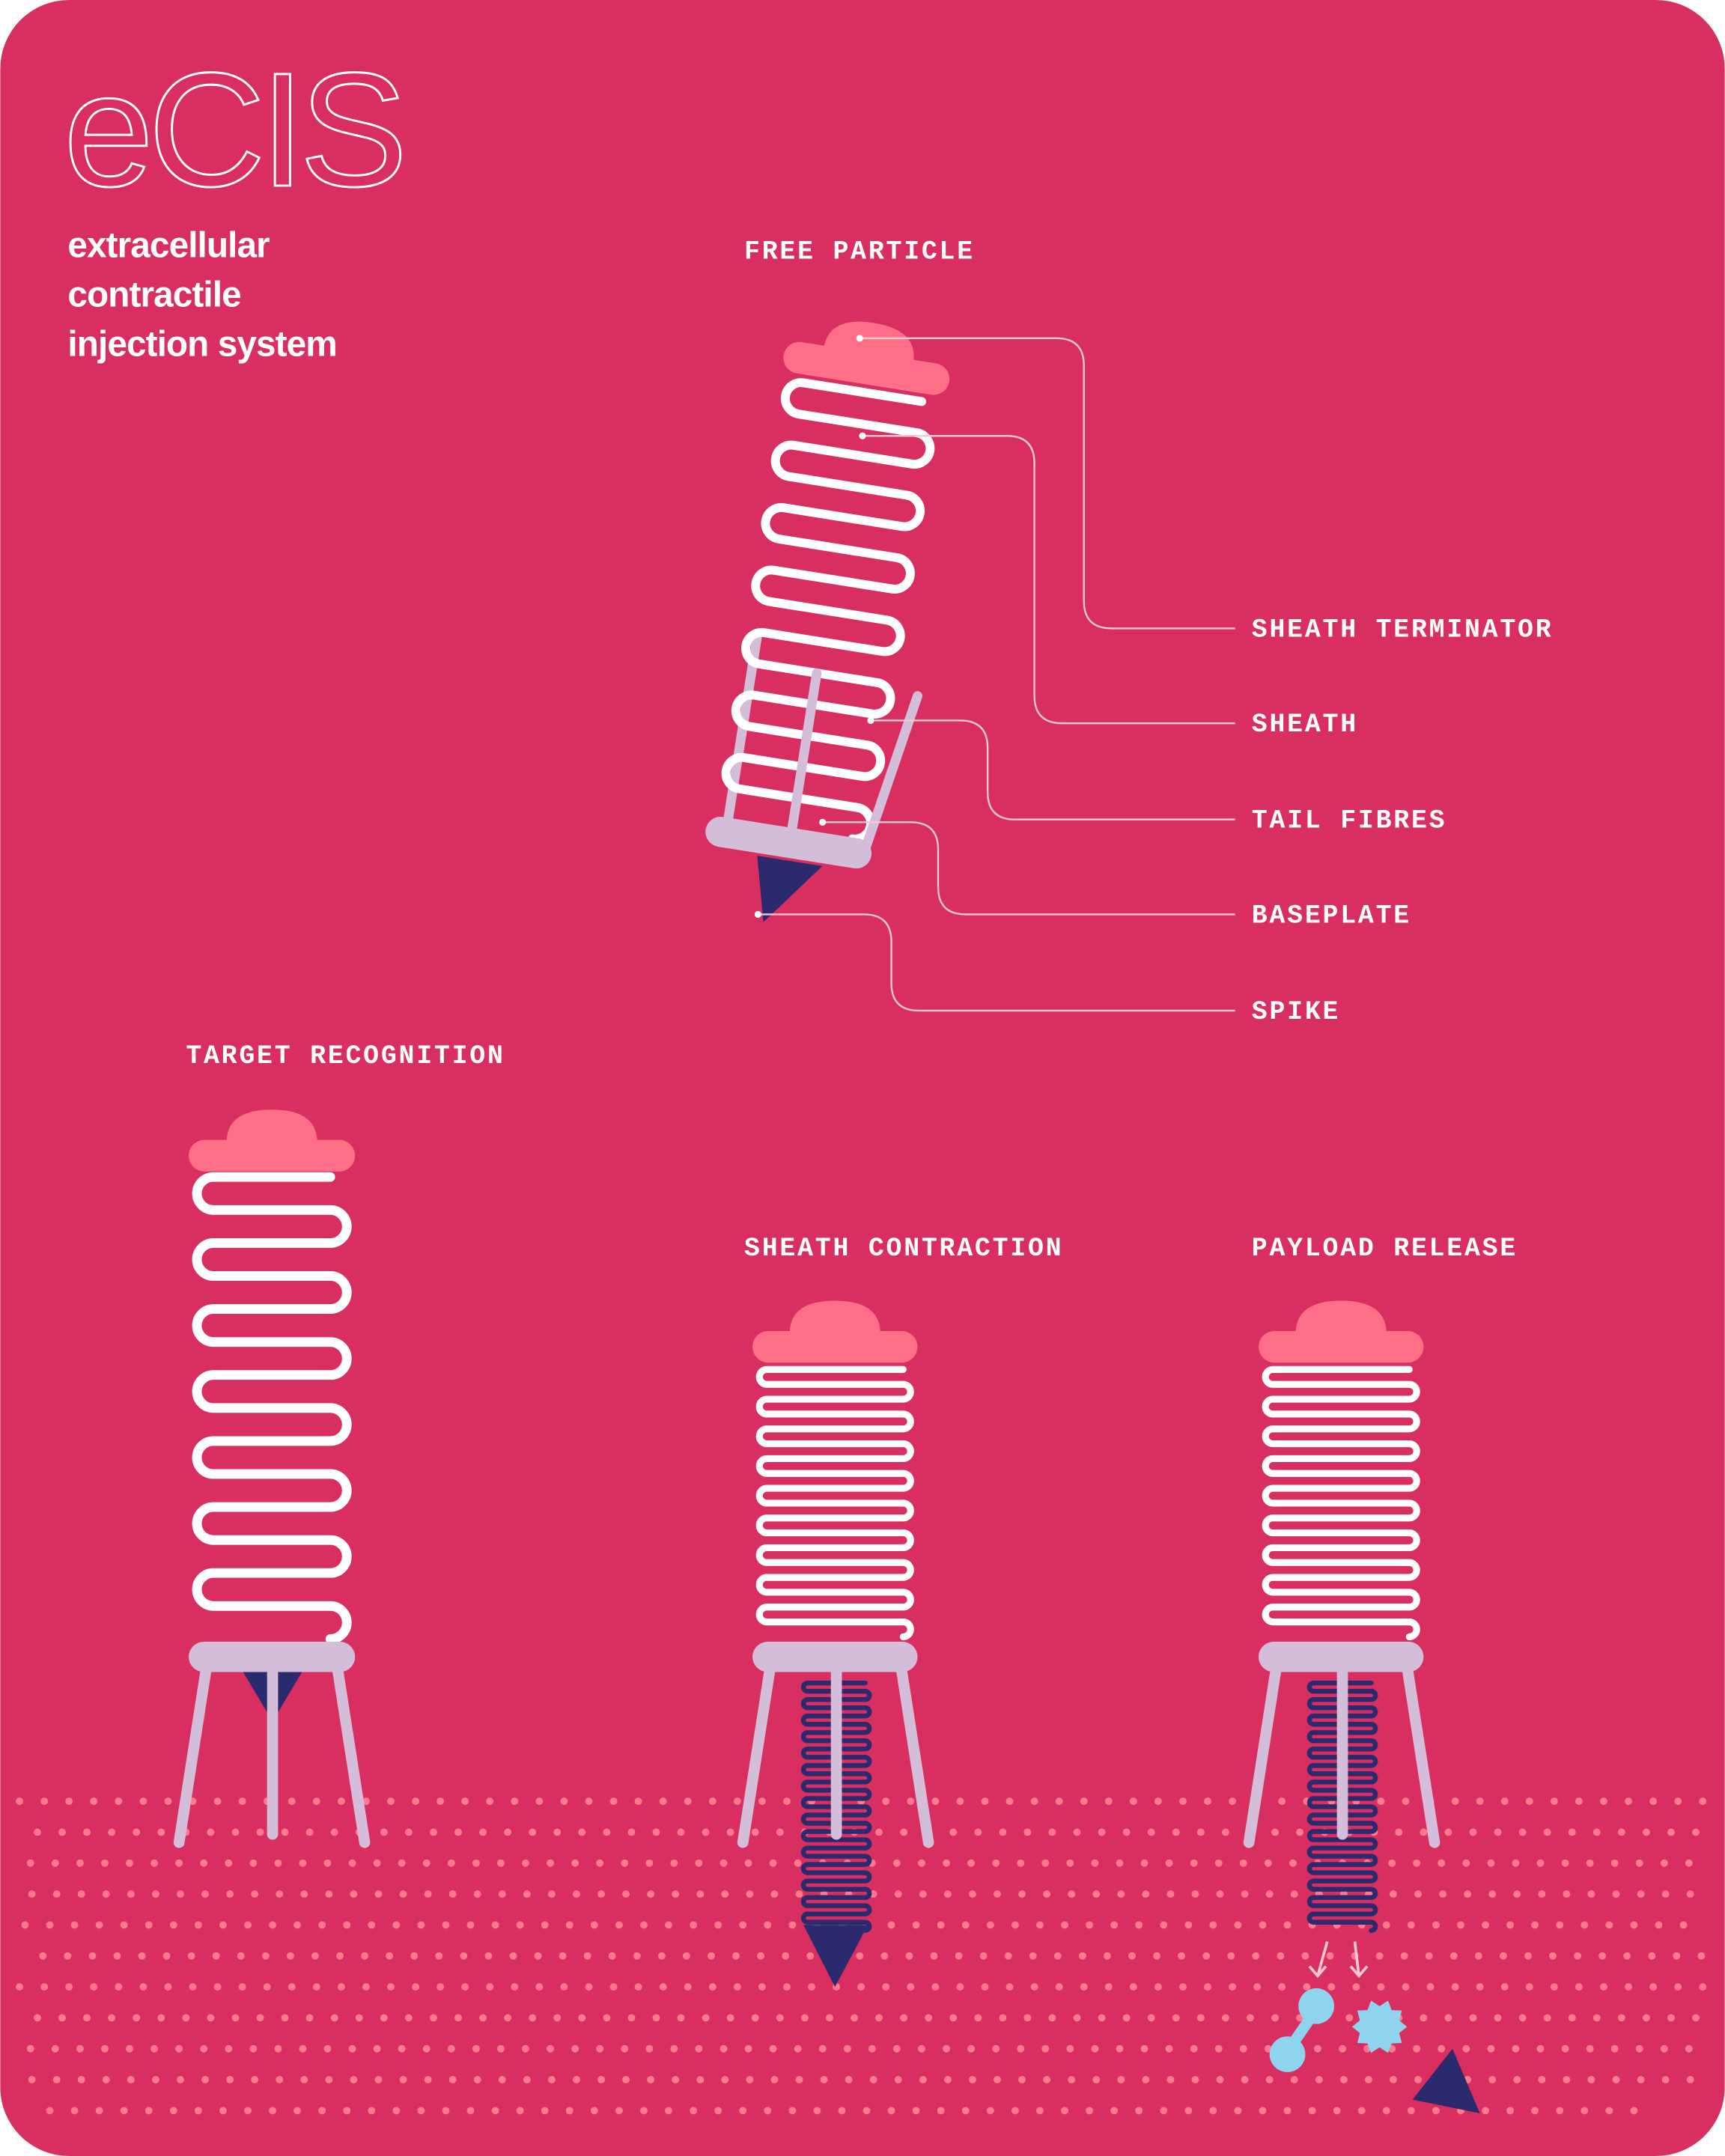 This screenshot has height=2156, width=1725. I want to click on baseplate, so click(788, 843).